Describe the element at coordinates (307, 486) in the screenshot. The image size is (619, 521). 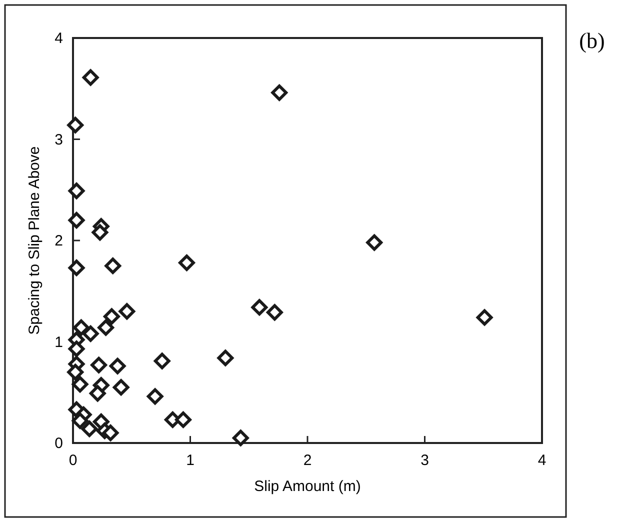
I see `x-axis-title: Slip Amount (m)` at that location.